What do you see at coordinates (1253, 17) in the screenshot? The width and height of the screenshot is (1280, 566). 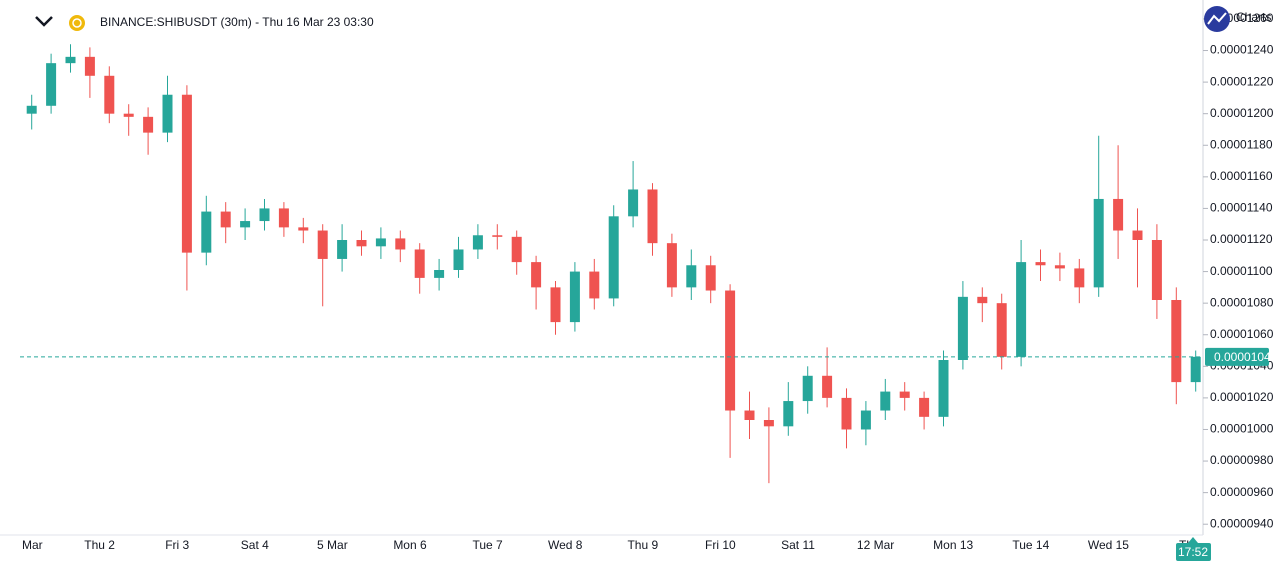 I see `logo-text: Charts` at bounding box center [1253, 17].